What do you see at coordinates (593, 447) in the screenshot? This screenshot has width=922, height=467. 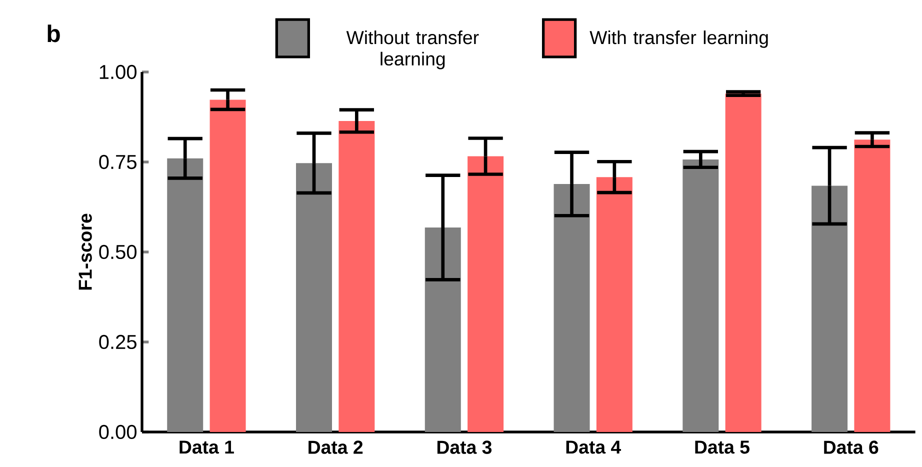 I see `x-tick-label: Data 4` at bounding box center [593, 447].